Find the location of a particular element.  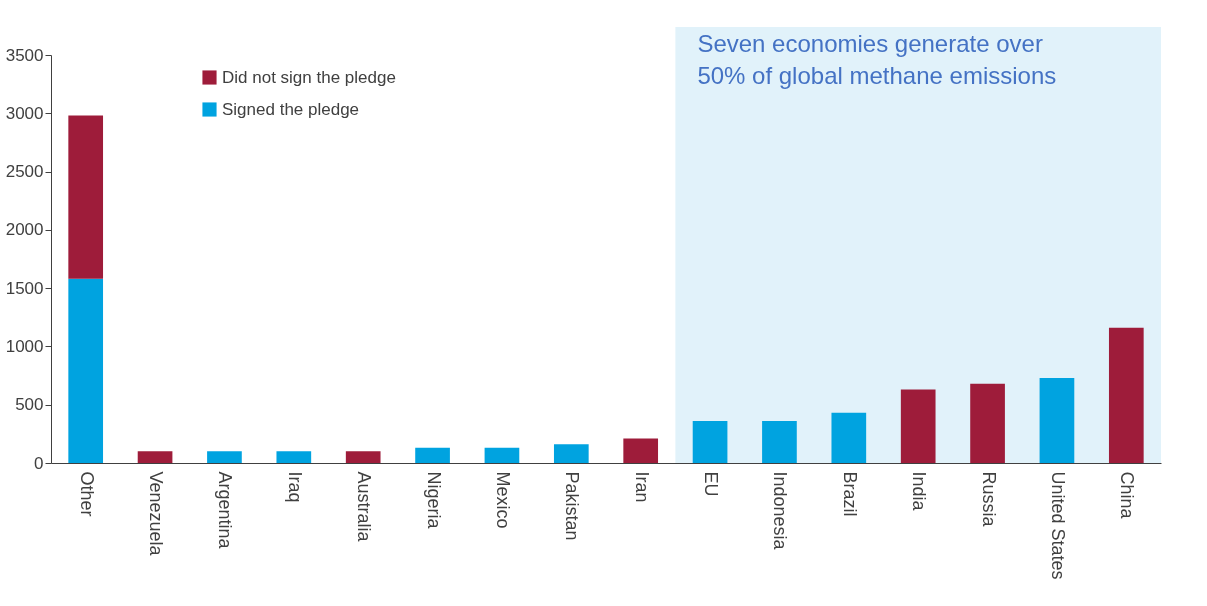

x-tick-label: Brazil is located at coordinates (849, 494).